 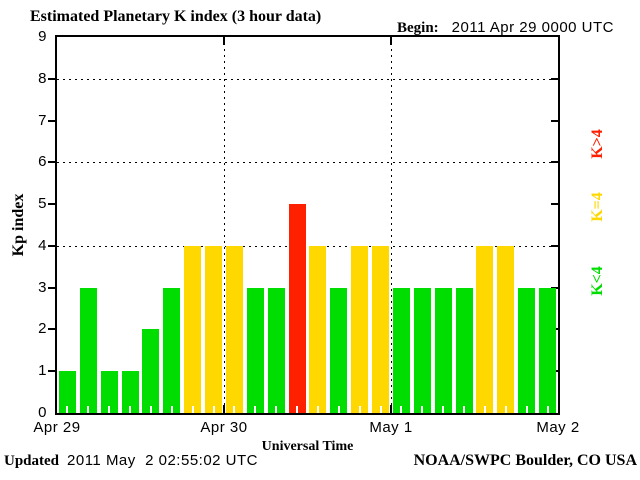 What do you see at coordinates (42, 204) in the screenshot?
I see `y-tick-label-5: 5` at bounding box center [42, 204].